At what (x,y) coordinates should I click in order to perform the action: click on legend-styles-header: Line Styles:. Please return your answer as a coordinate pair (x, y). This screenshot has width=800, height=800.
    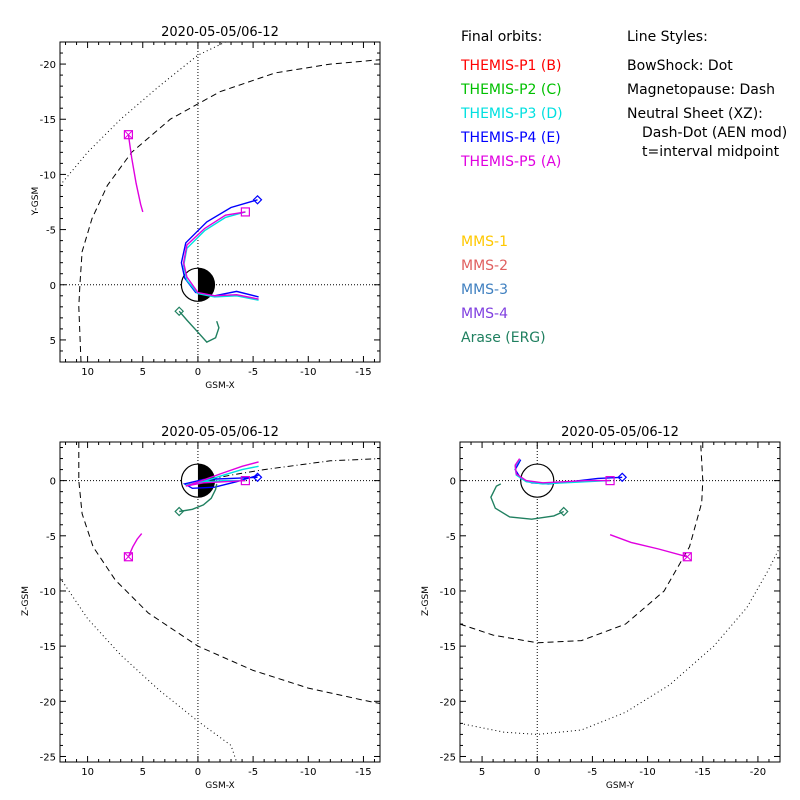
    Looking at the image, I should click on (667, 37).